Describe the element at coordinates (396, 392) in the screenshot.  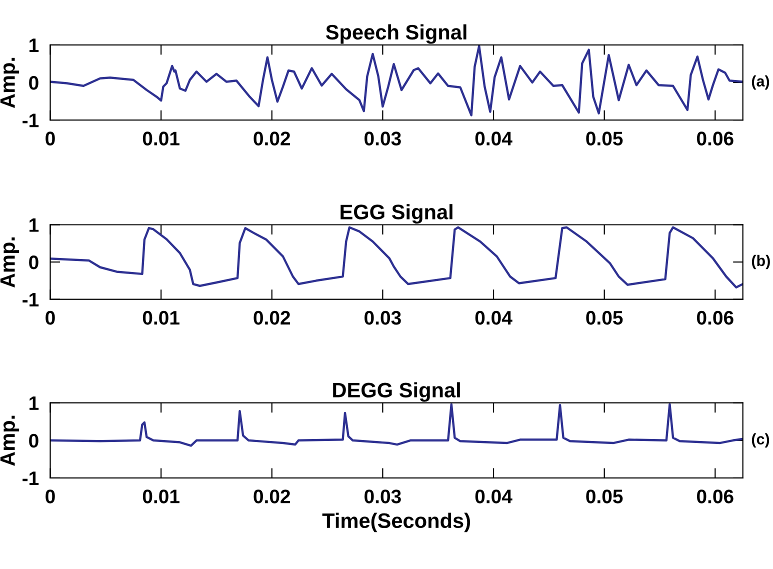
I see `chart-title: DEGG Signal` at that location.